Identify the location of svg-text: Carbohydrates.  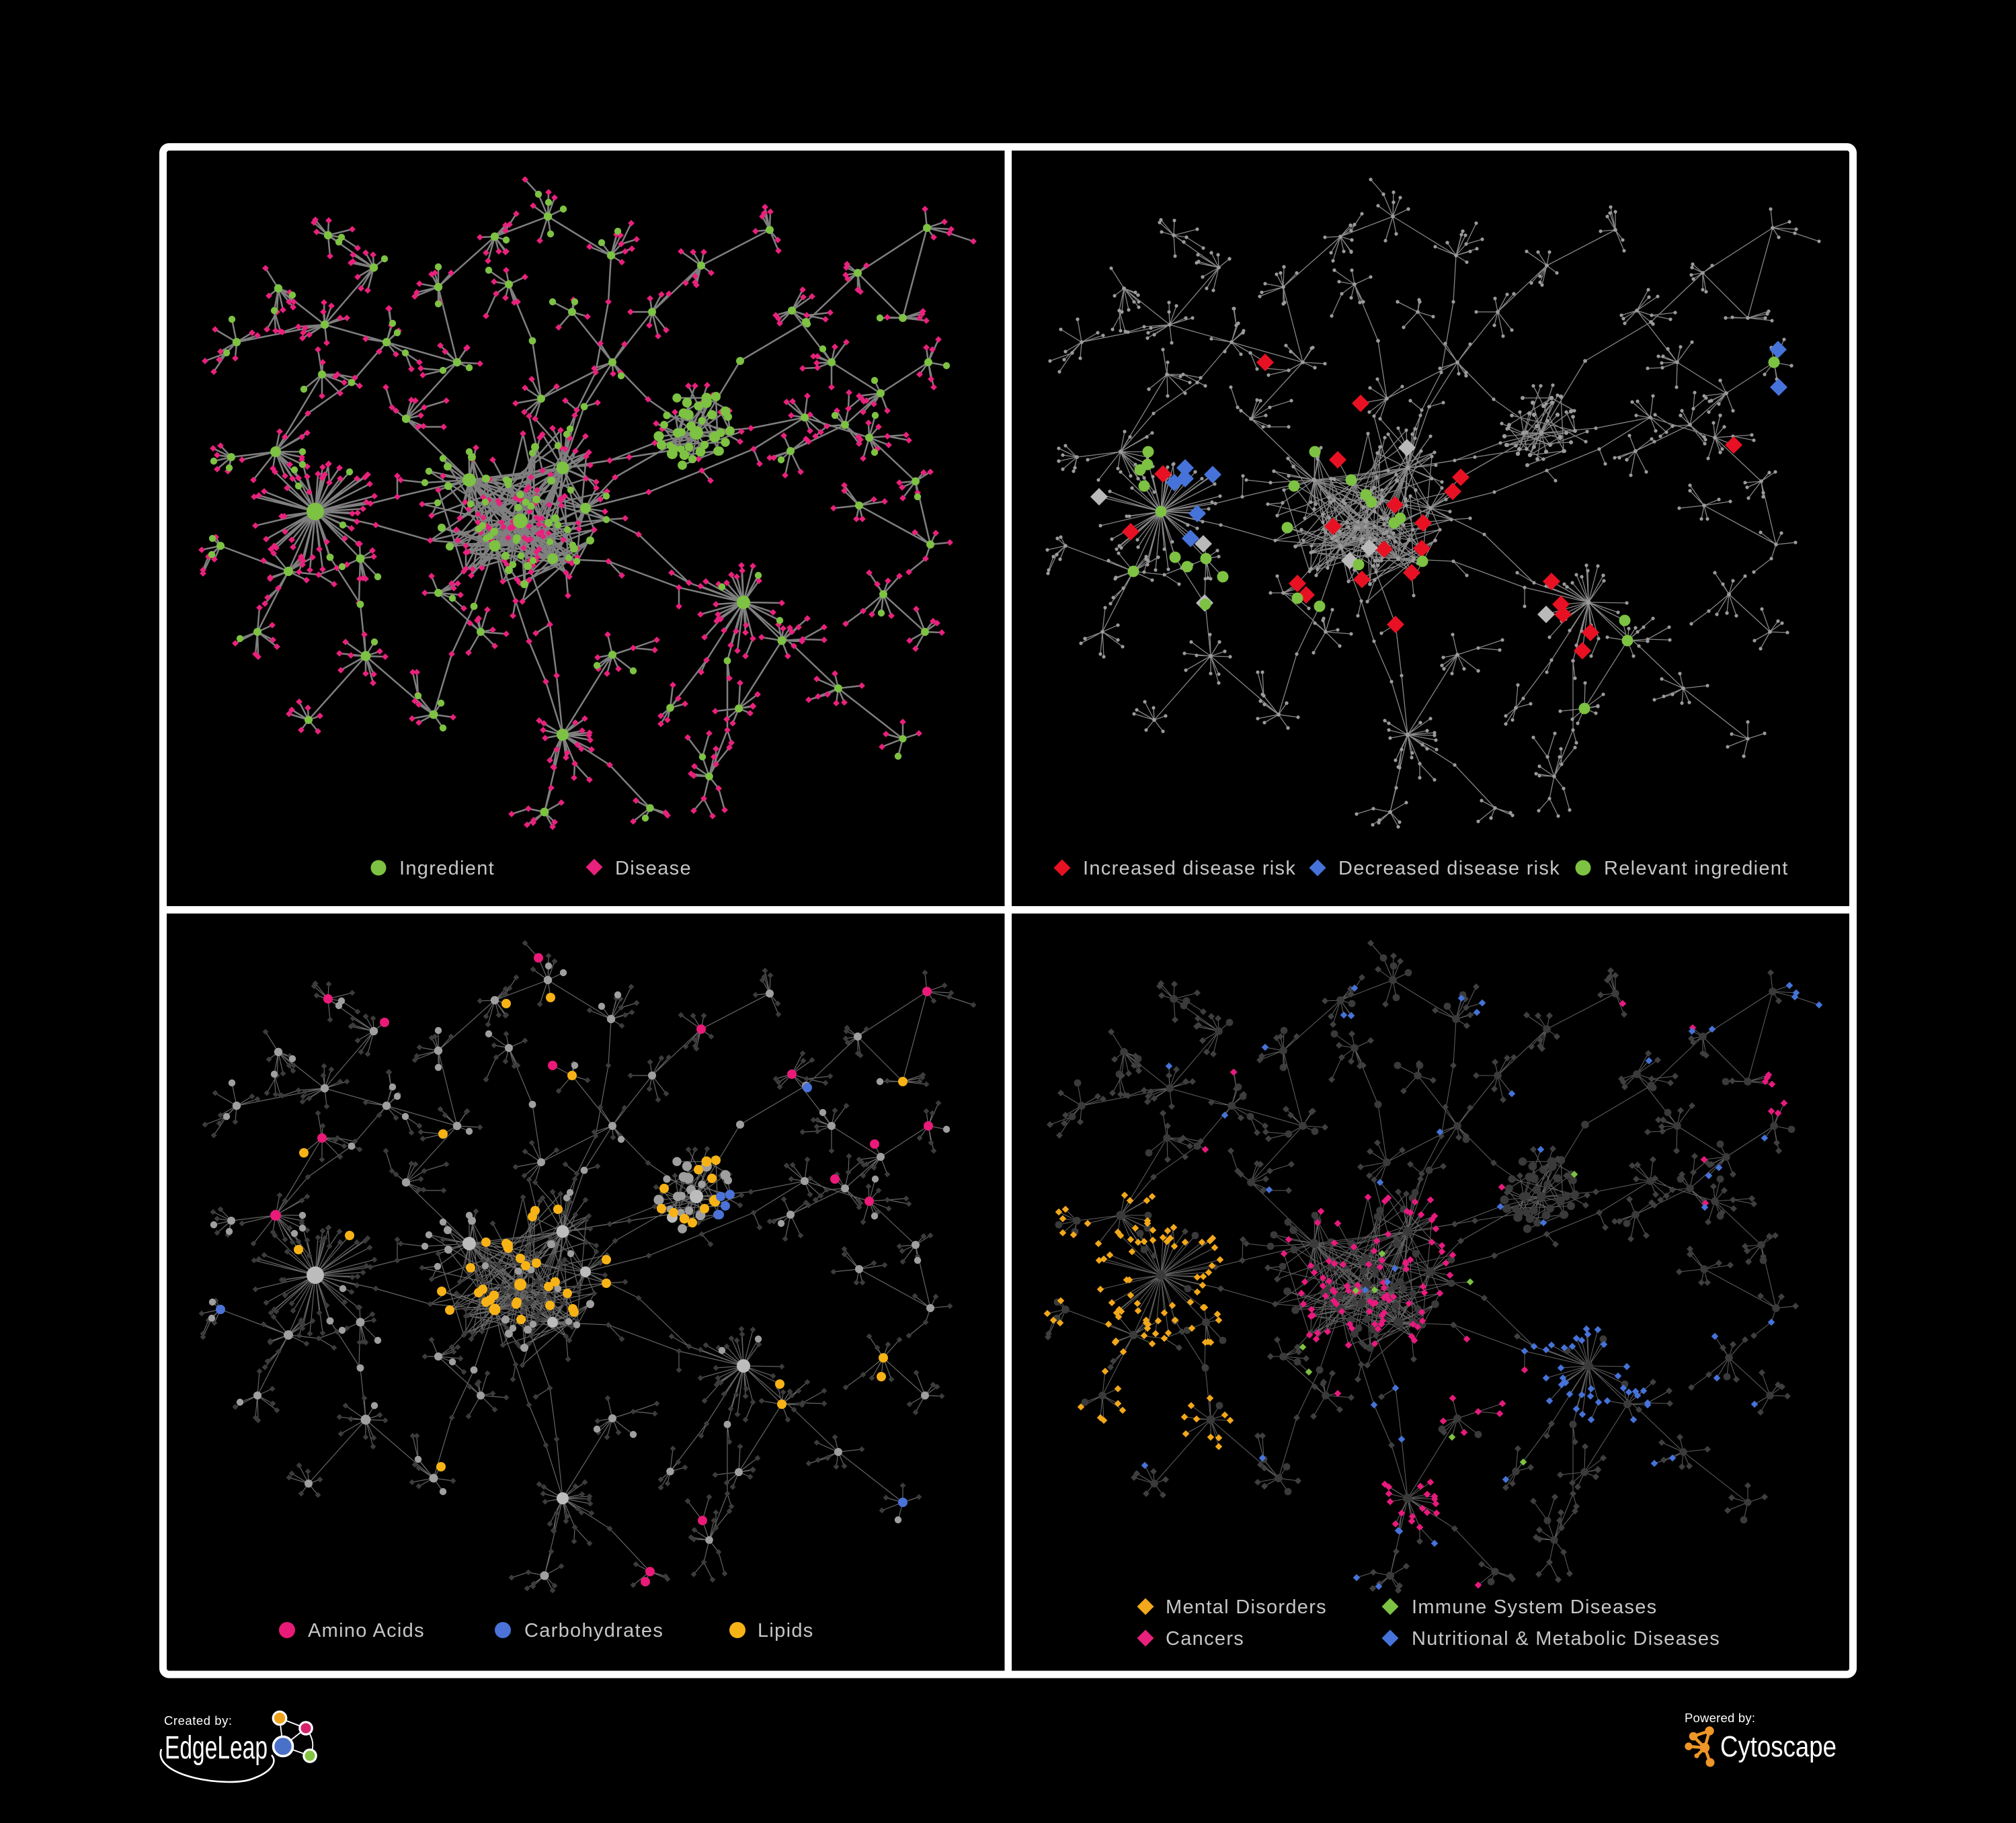
(593, 1631).